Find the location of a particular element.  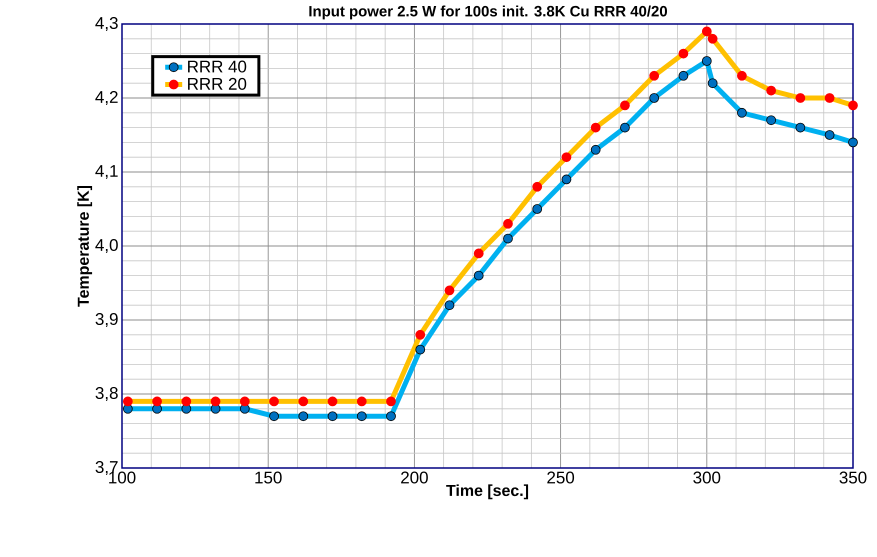

chart-title: Input power 2.5 W for 100s init. 3.8K Cu RRR 40/20 is located at coordinates (488, 13).